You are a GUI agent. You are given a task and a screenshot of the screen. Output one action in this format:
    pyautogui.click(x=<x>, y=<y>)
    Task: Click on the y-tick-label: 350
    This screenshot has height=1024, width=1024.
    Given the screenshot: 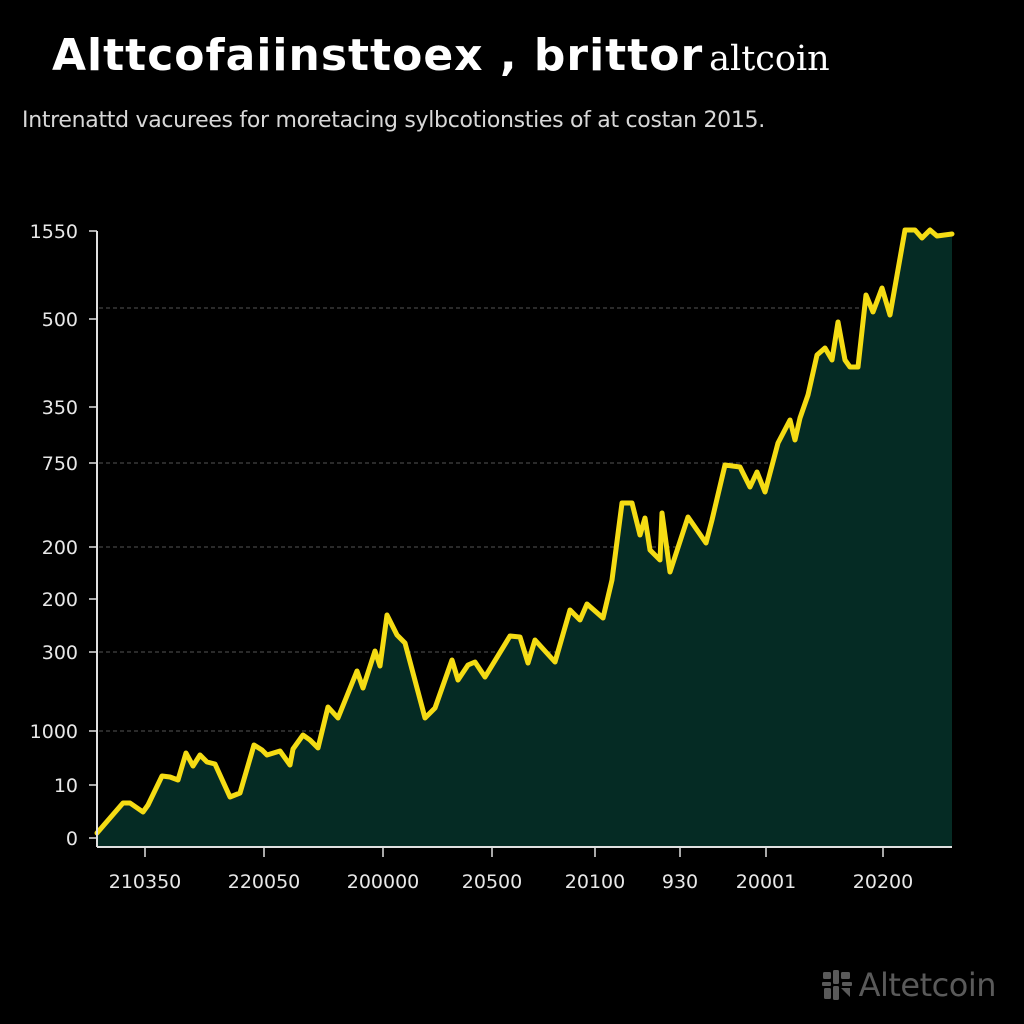 What is the action you would take?
    pyautogui.click(x=60, y=408)
    